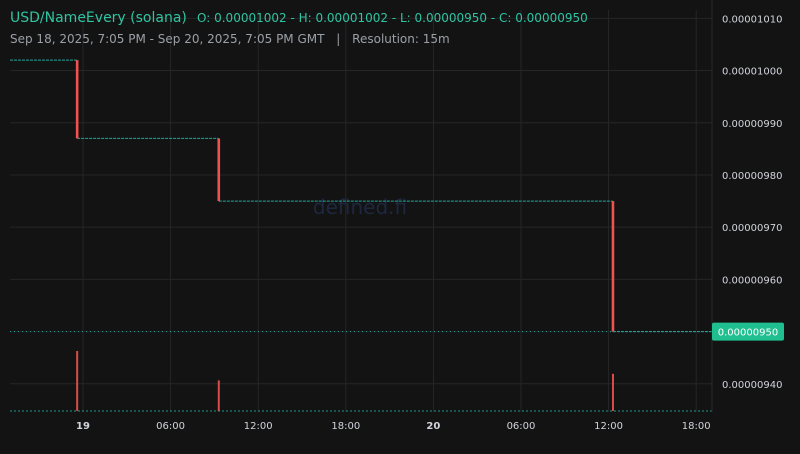 The image size is (800, 454). What do you see at coordinates (752, 176) in the screenshot?
I see `y-tick-label: 0.00000980` at bounding box center [752, 176].